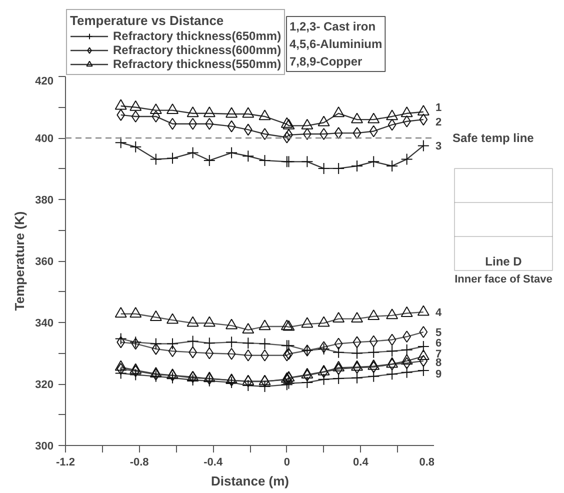 The height and width of the screenshot is (493, 564). What do you see at coordinates (44, 139) in the screenshot?
I see `y-tick-label: 400` at bounding box center [44, 139].